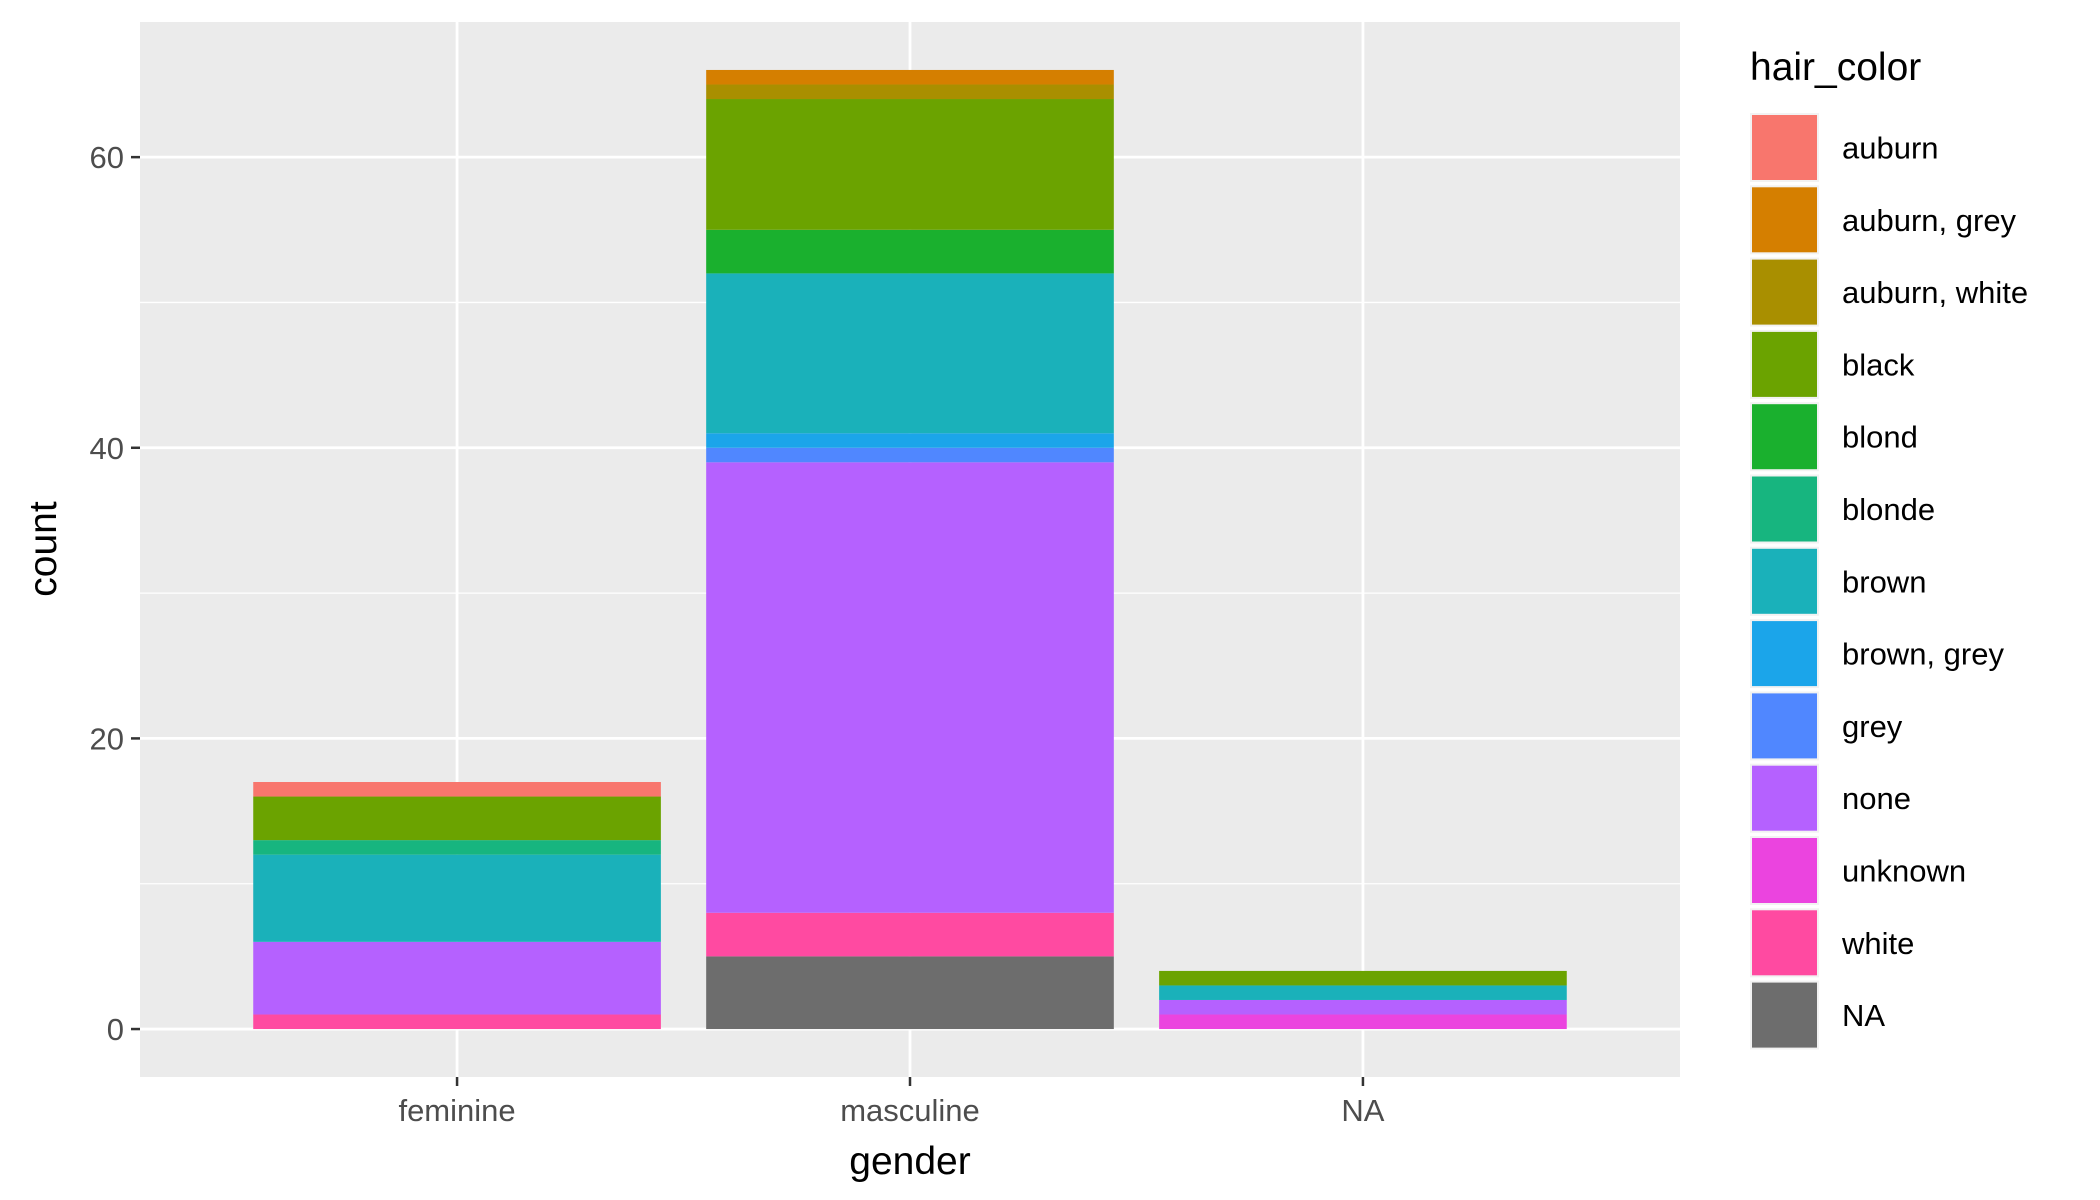 The height and width of the screenshot is (1200, 2100). Describe the element at coordinates (1863, 1015) in the screenshot. I see `legend-label: NA` at that location.